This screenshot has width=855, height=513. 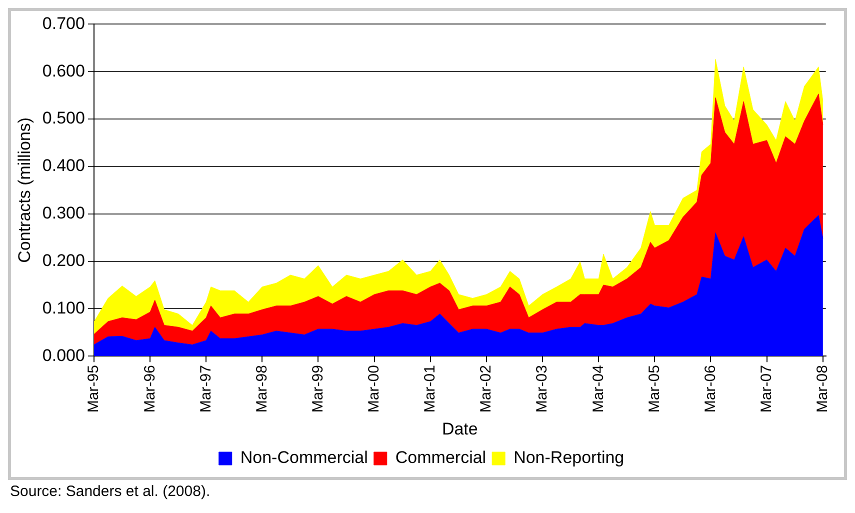 What do you see at coordinates (427, 490) in the screenshot?
I see `source-note: Source: Sanders et al. (2008).` at bounding box center [427, 490].